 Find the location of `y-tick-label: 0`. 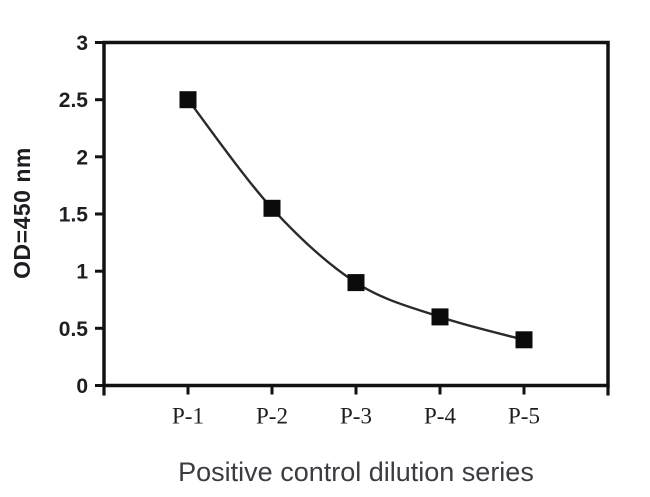

y-tick-label: 0 is located at coordinates (82, 386).